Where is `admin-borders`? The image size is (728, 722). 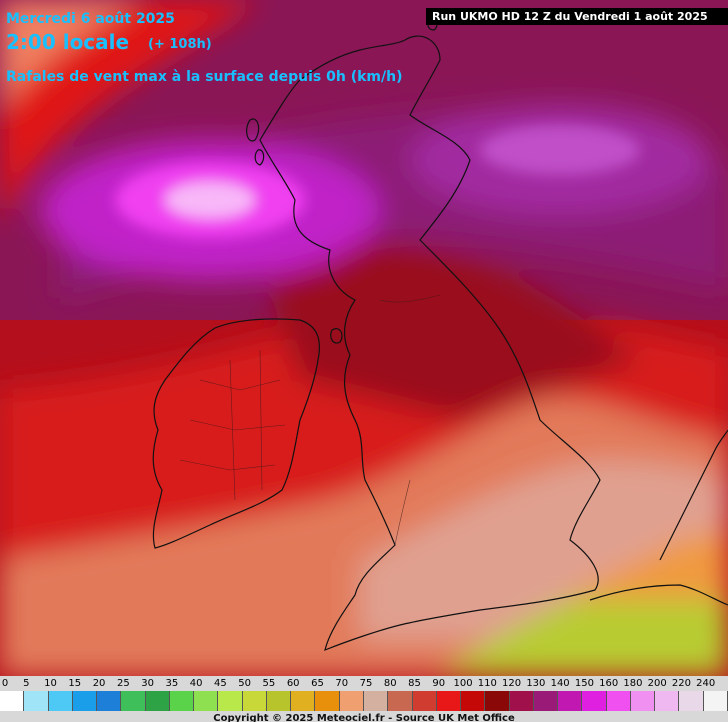
admin-borders is located at coordinates (310, 420).